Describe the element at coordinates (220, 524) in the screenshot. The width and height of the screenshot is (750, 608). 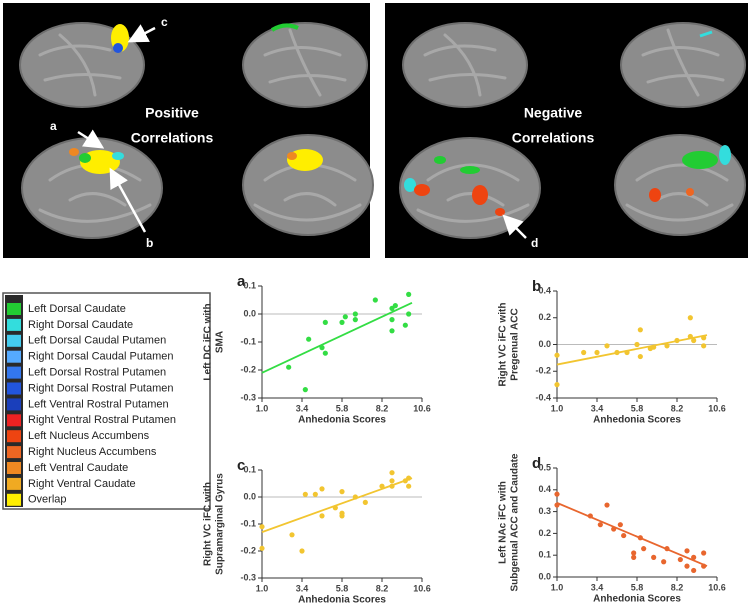
I see `y-axis-title: Supramarginal Gyrus` at that location.